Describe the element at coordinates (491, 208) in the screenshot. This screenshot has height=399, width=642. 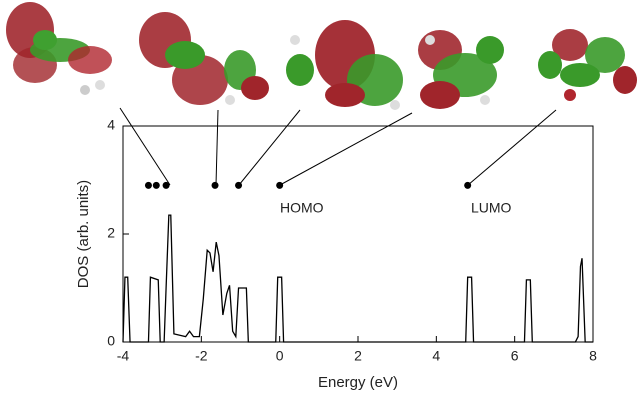
I see `annotation: LUMO` at that location.